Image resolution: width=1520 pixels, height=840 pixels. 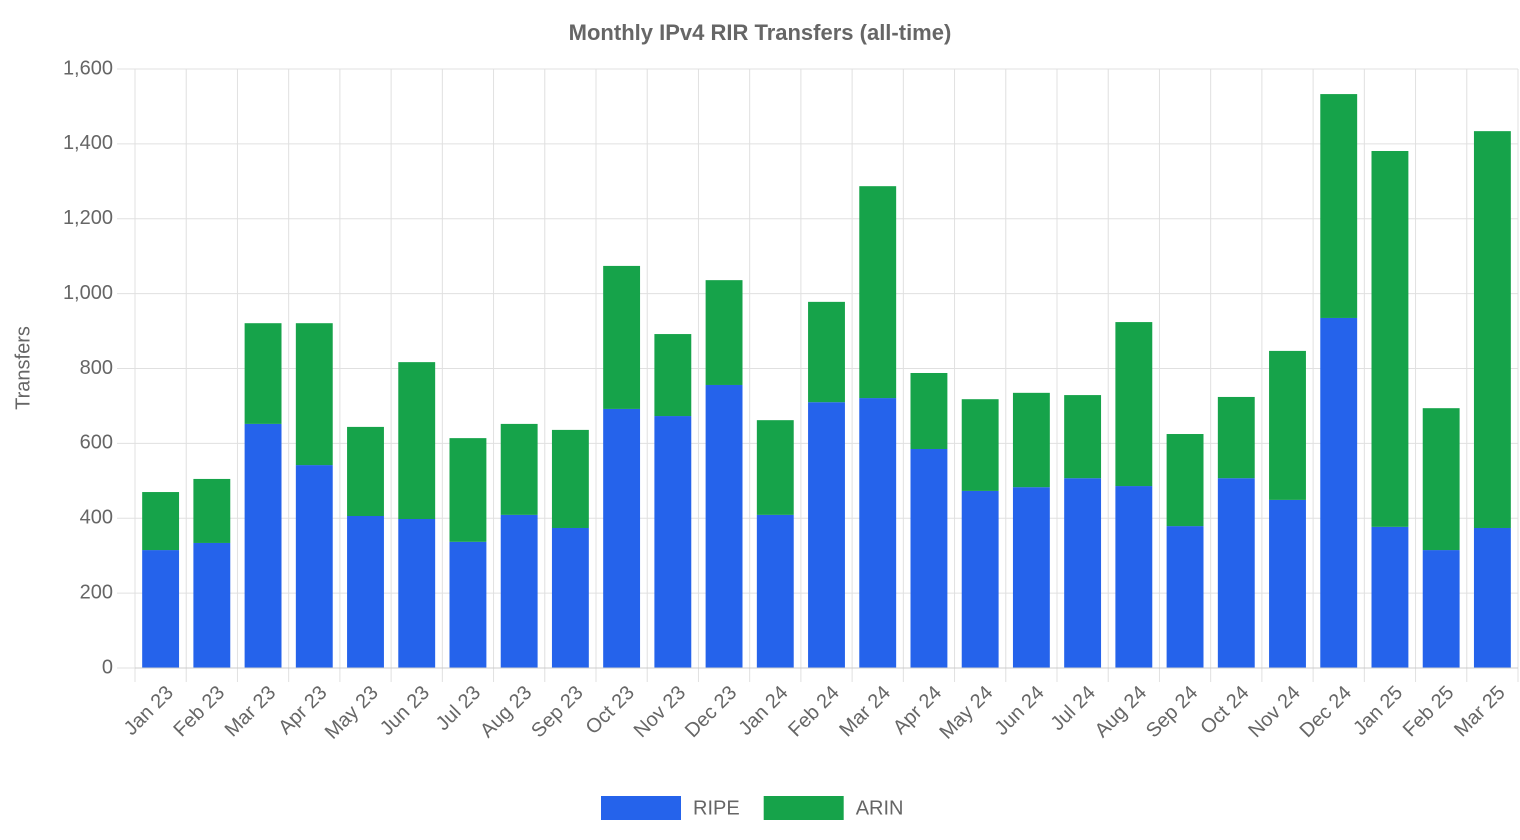 What do you see at coordinates (1480, 712) in the screenshot?
I see `x-tick-label: Mar 25` at bounding box center [1480, 712].